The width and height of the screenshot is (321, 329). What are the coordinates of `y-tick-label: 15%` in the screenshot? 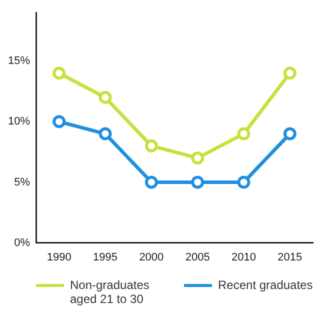 It's located at (19, 61).